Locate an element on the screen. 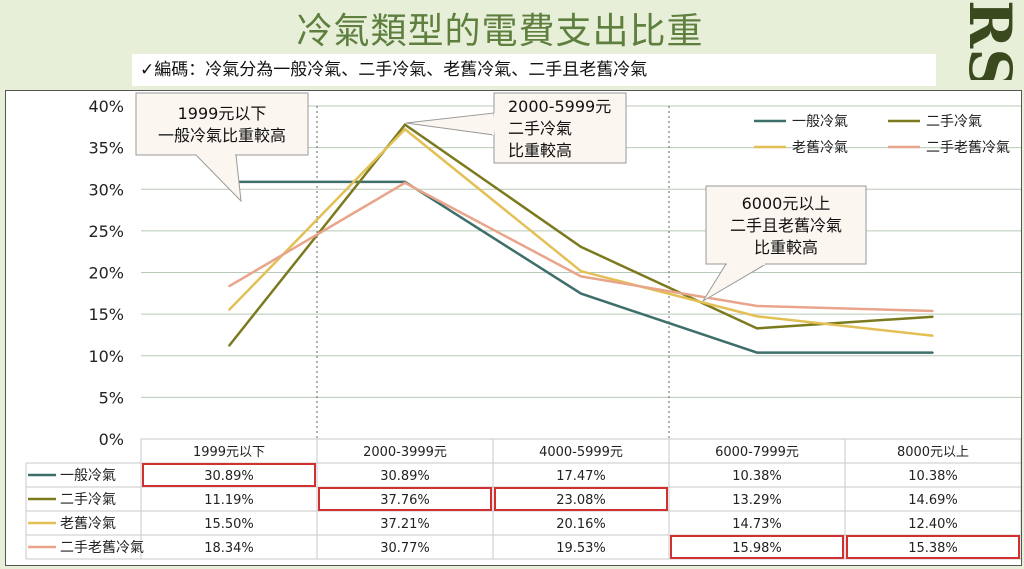 This screenshot has width=1024, height=569. x-category-label: 6000-7999元 is located at coordinates (757, 452).